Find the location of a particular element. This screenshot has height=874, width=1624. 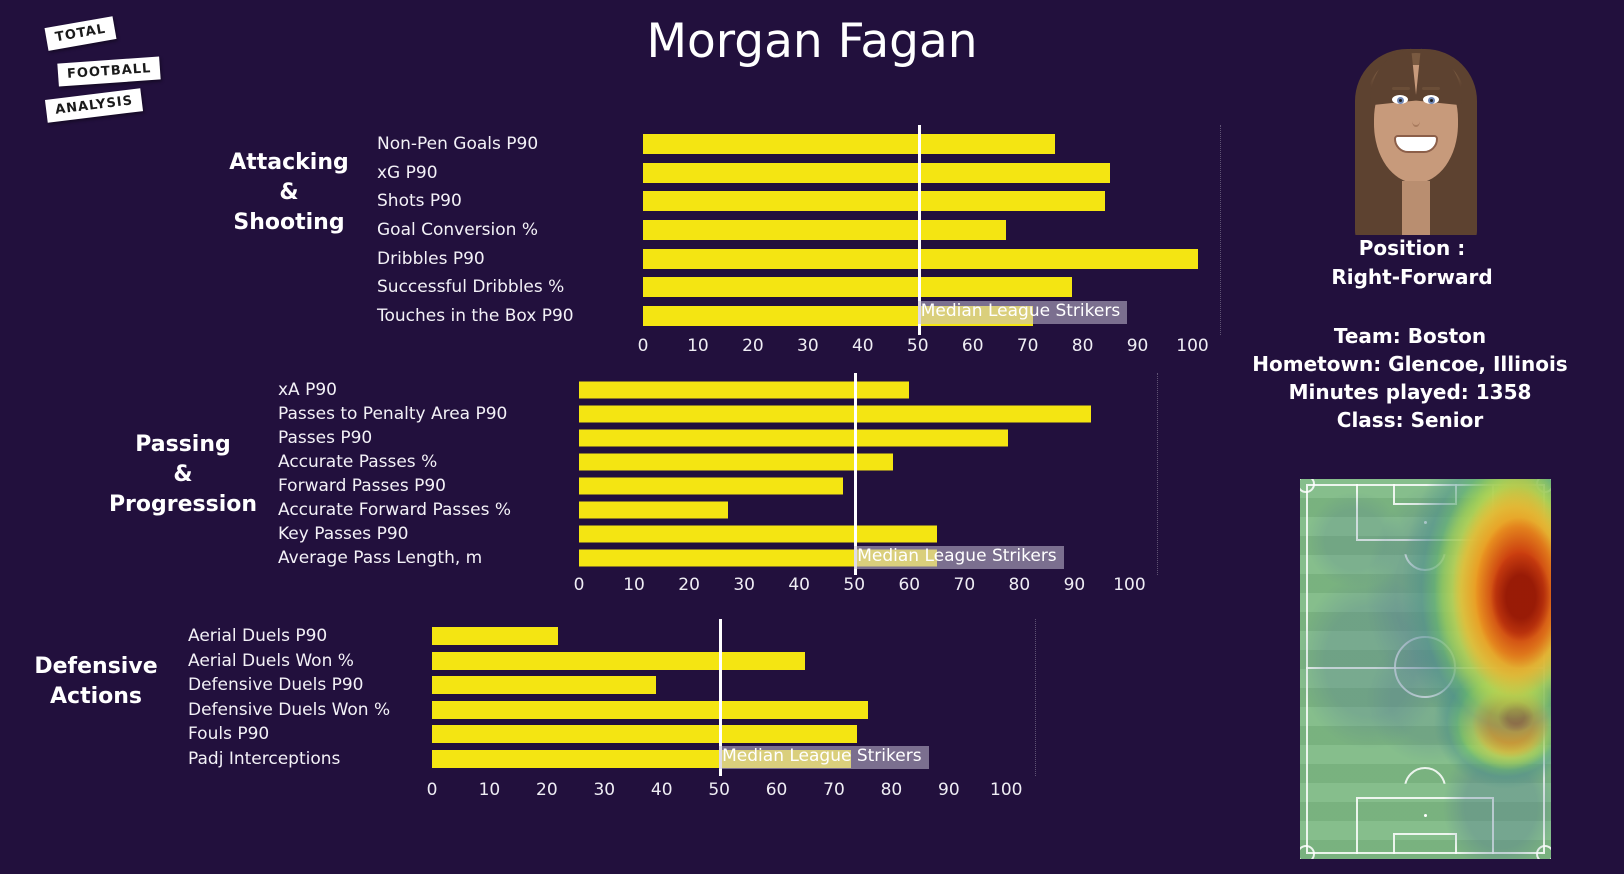

chart-row: Passes P90 is located at coordinates (728, 438).